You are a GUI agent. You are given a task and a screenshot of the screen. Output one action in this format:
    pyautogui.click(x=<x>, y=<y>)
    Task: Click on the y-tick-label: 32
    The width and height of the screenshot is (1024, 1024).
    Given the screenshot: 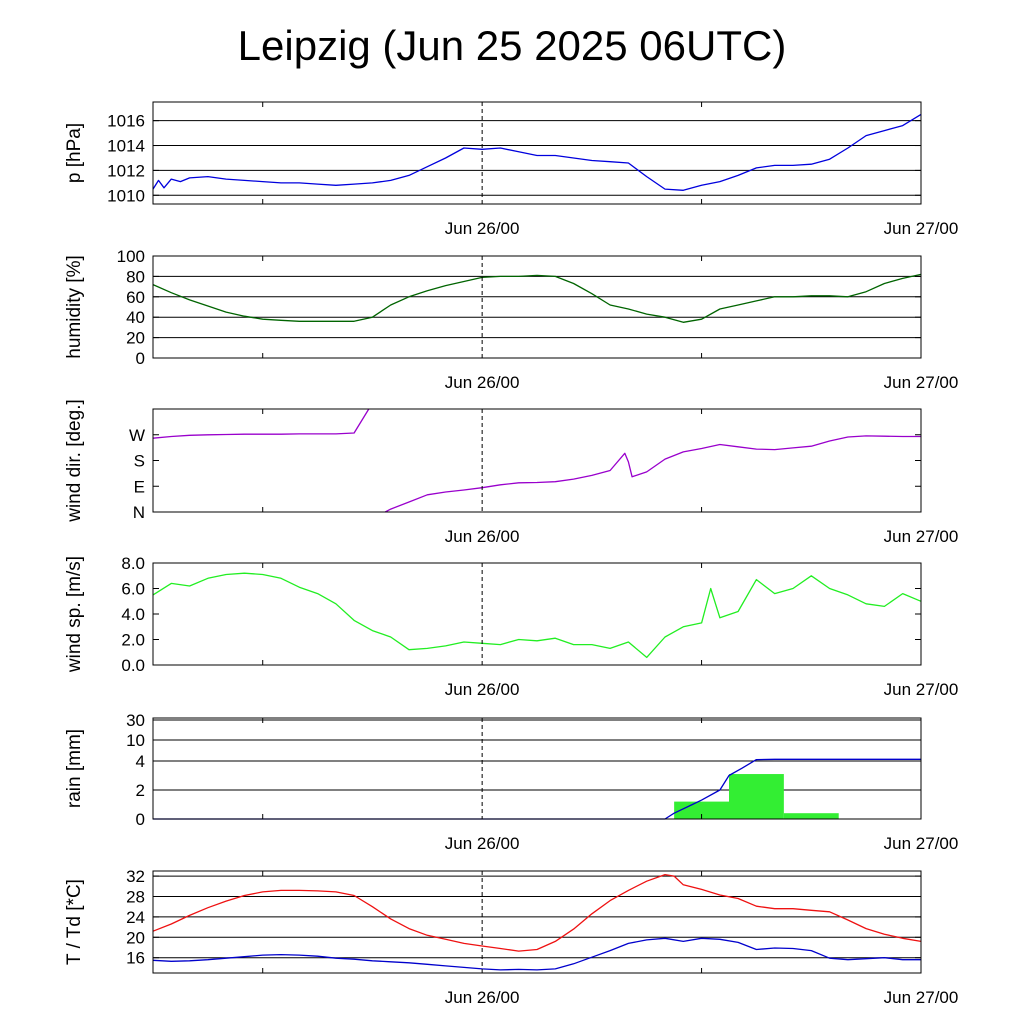 What is the action you would take?
    pyautogui.click(x=135, y=876)
    